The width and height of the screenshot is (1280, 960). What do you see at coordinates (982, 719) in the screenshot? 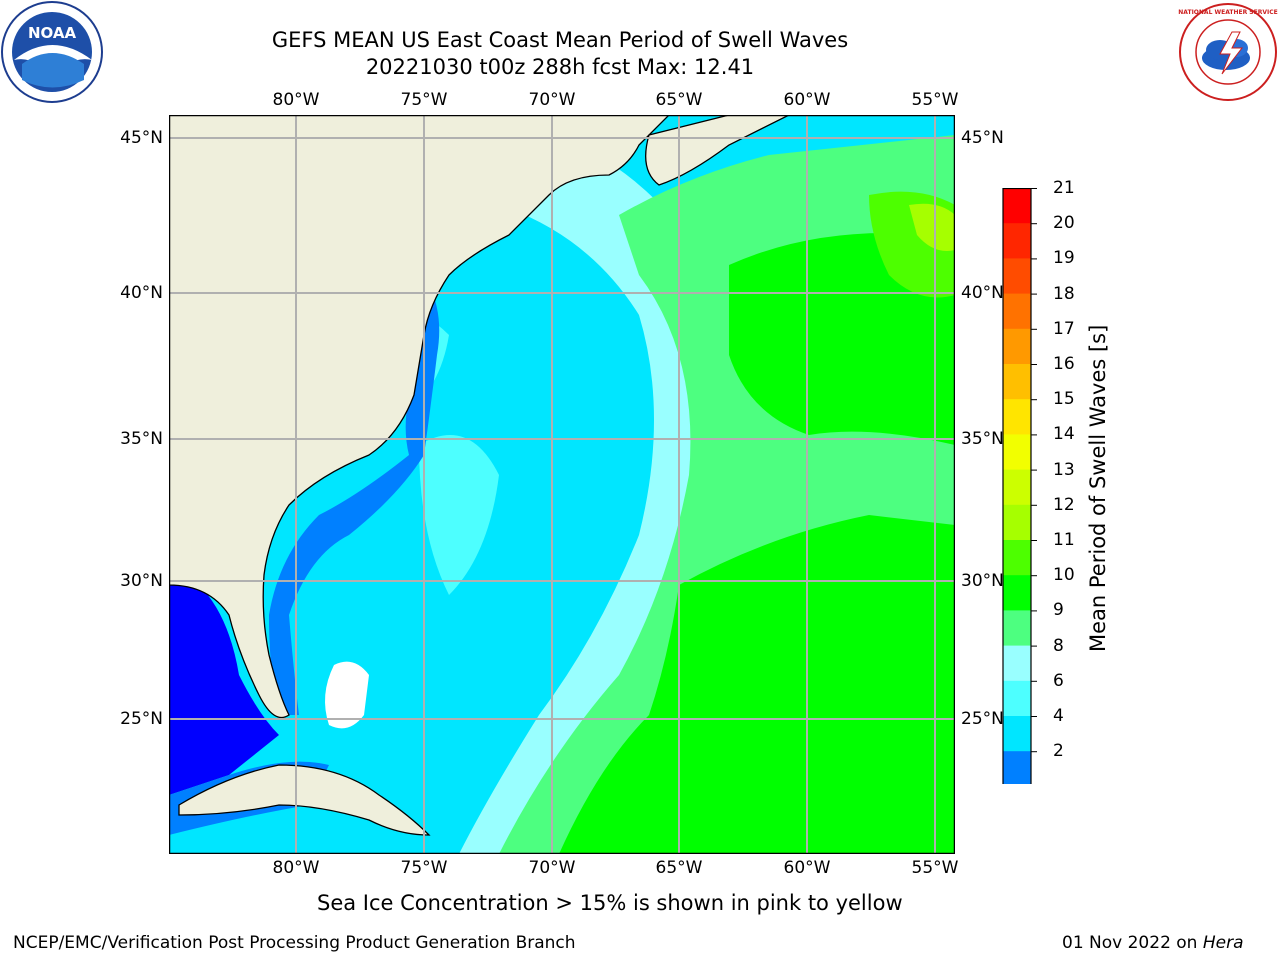
I see `lat-label-right: 25°N` at bounding box center [982, 719].